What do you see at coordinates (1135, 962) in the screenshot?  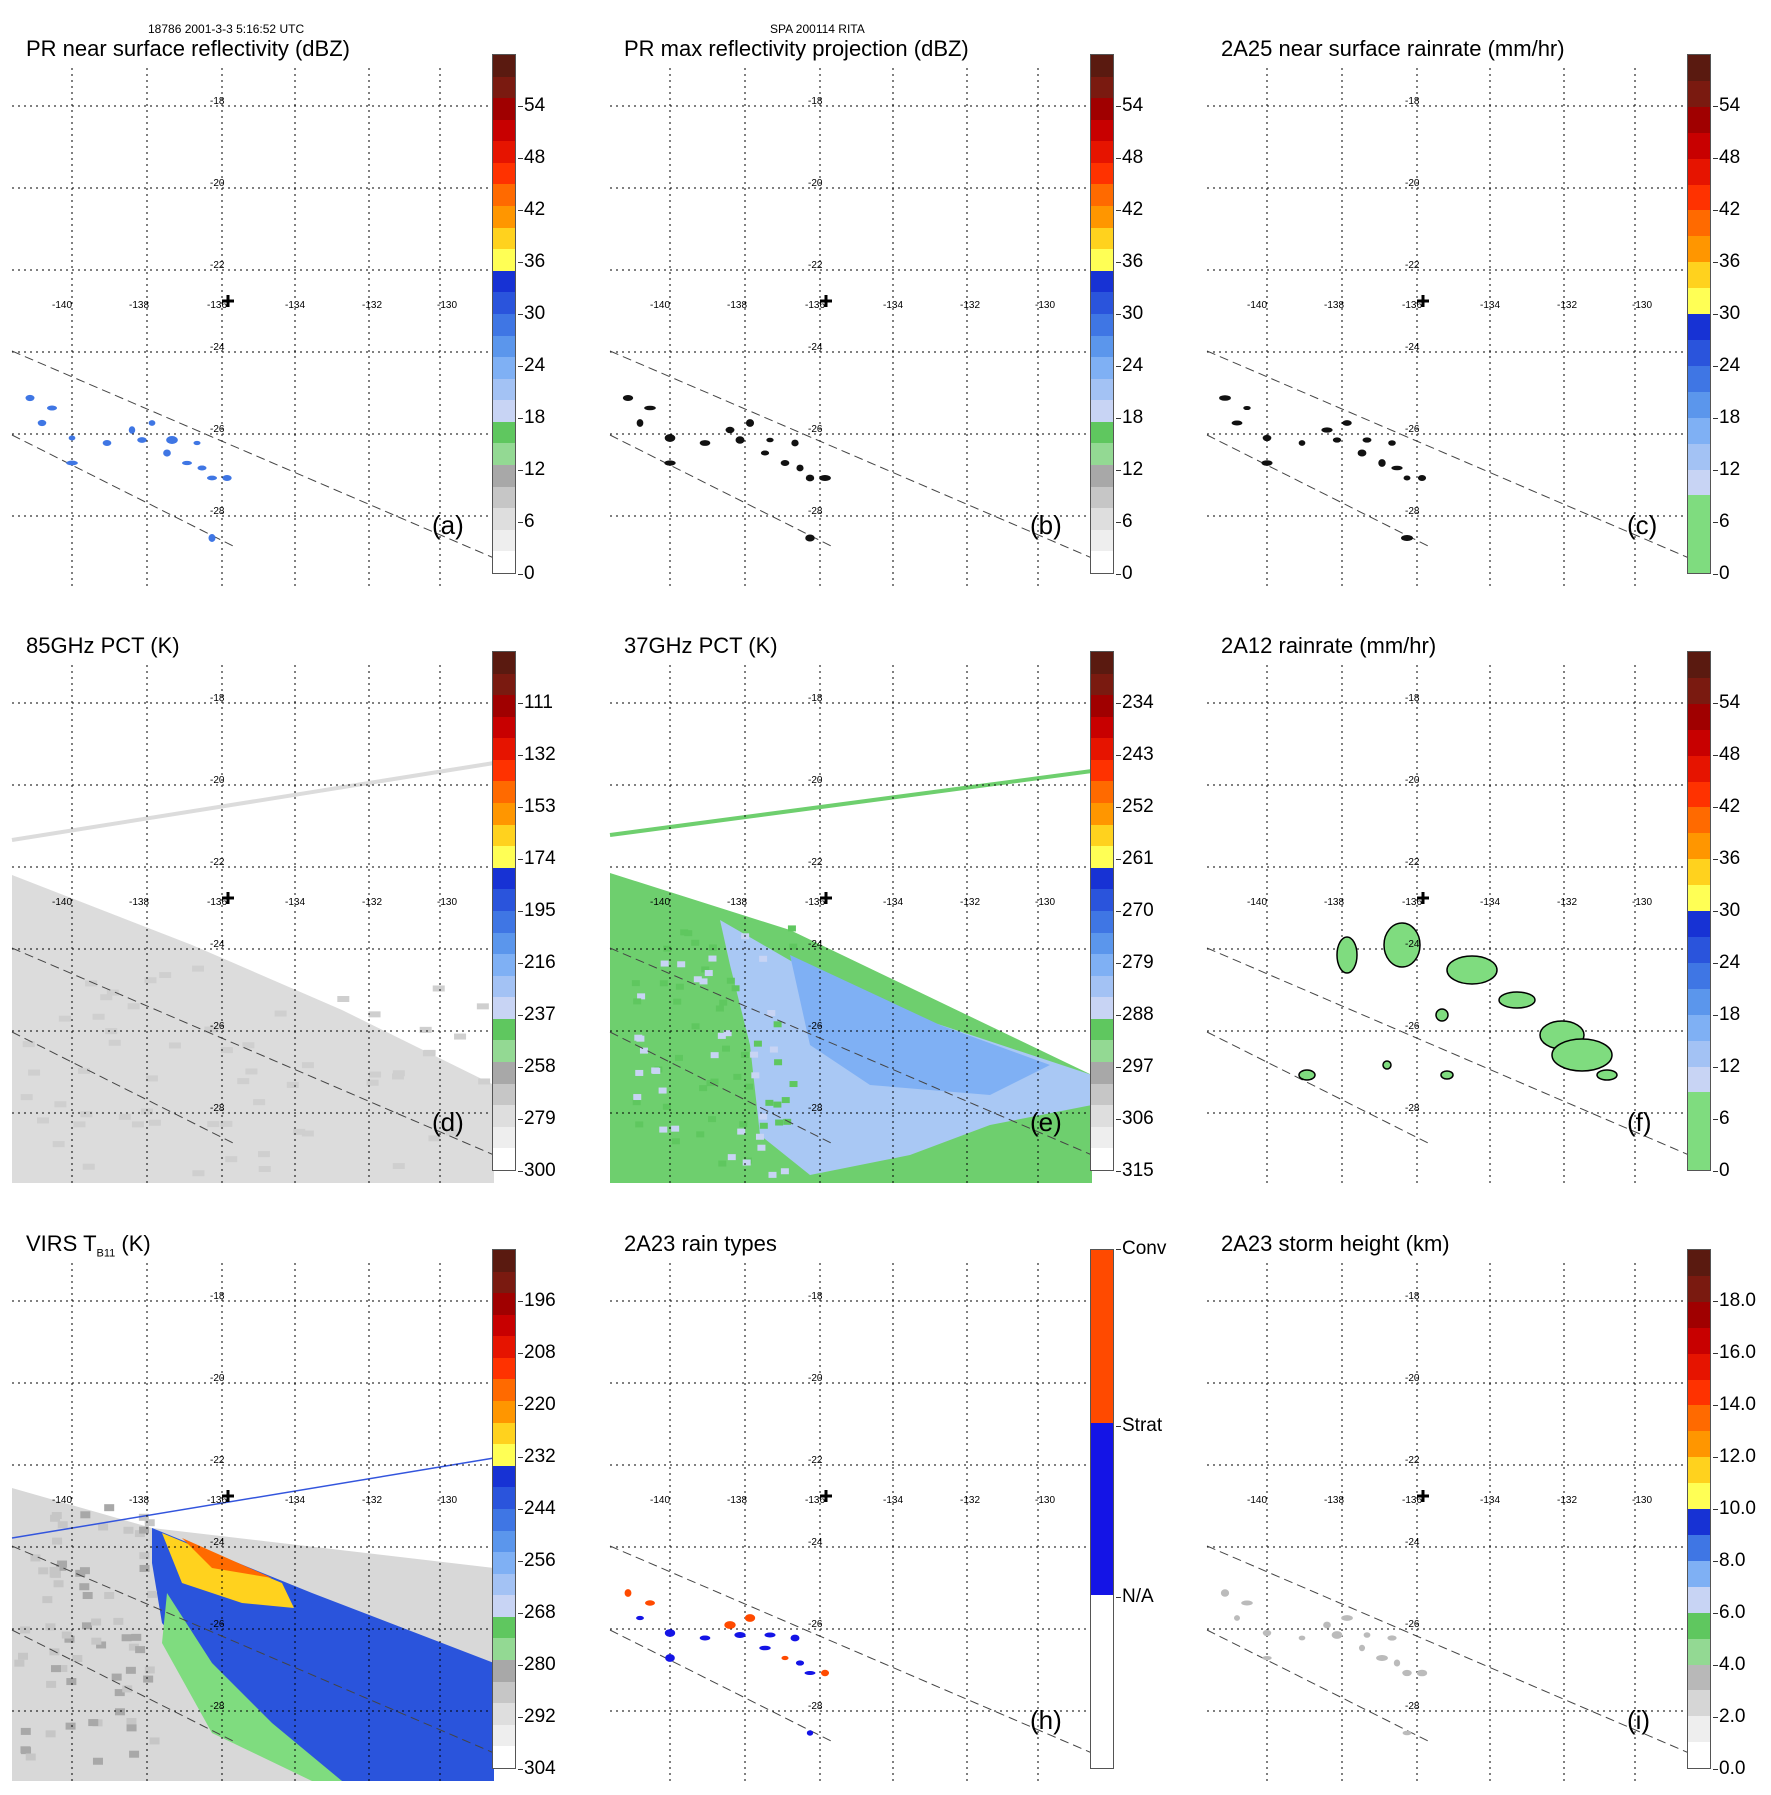 I see `colorbar-tick-label: 279` at bounding box center [1135, 962].